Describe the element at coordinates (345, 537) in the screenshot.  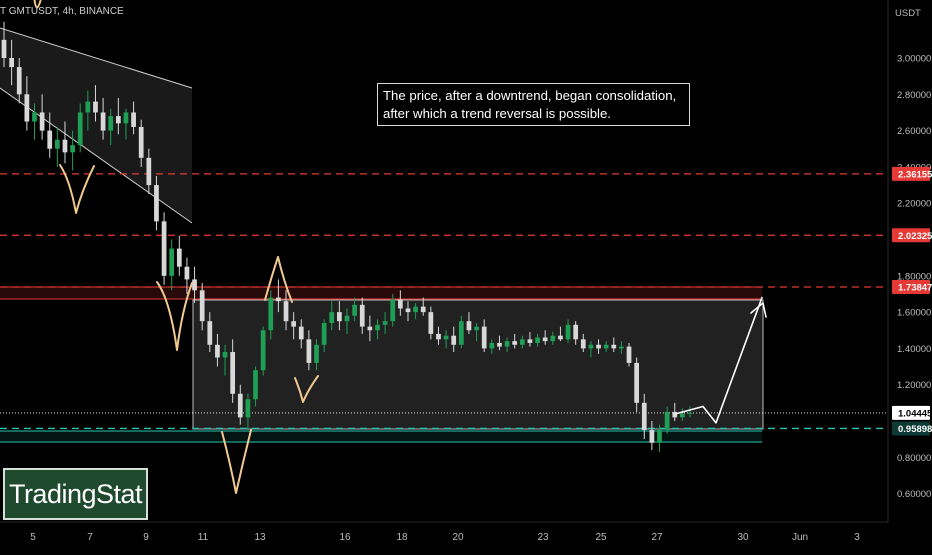
I see `date-tick-label: 16` at that location.